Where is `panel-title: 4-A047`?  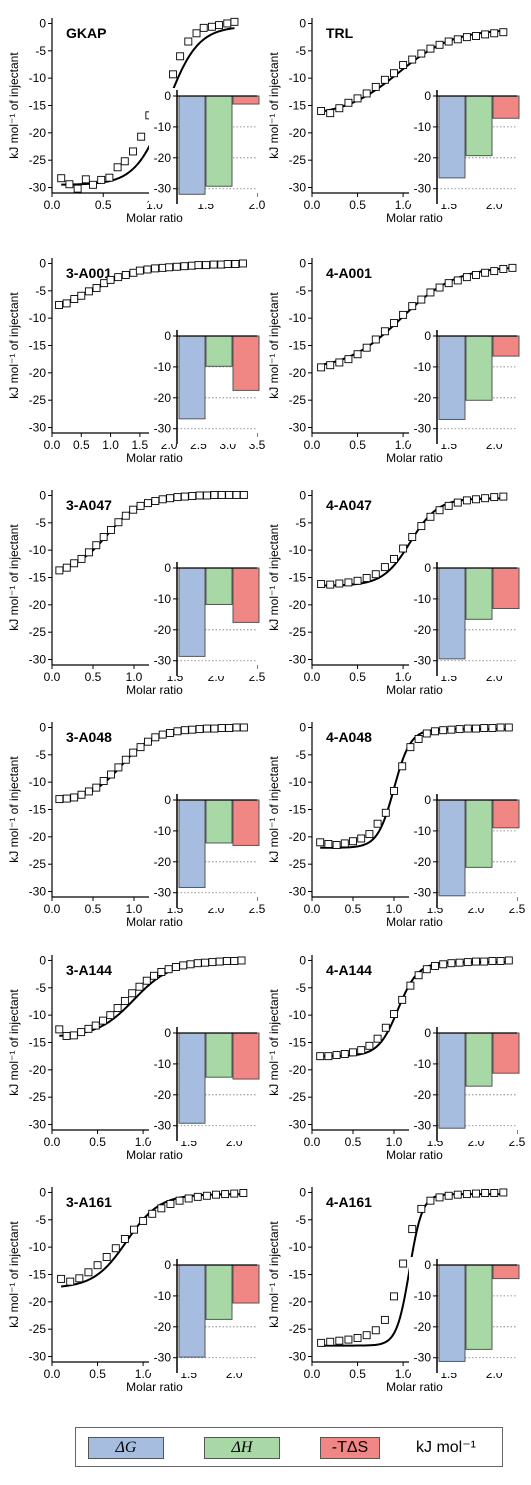
panel-title: 4-A047 is located at coordinates (349, 505).